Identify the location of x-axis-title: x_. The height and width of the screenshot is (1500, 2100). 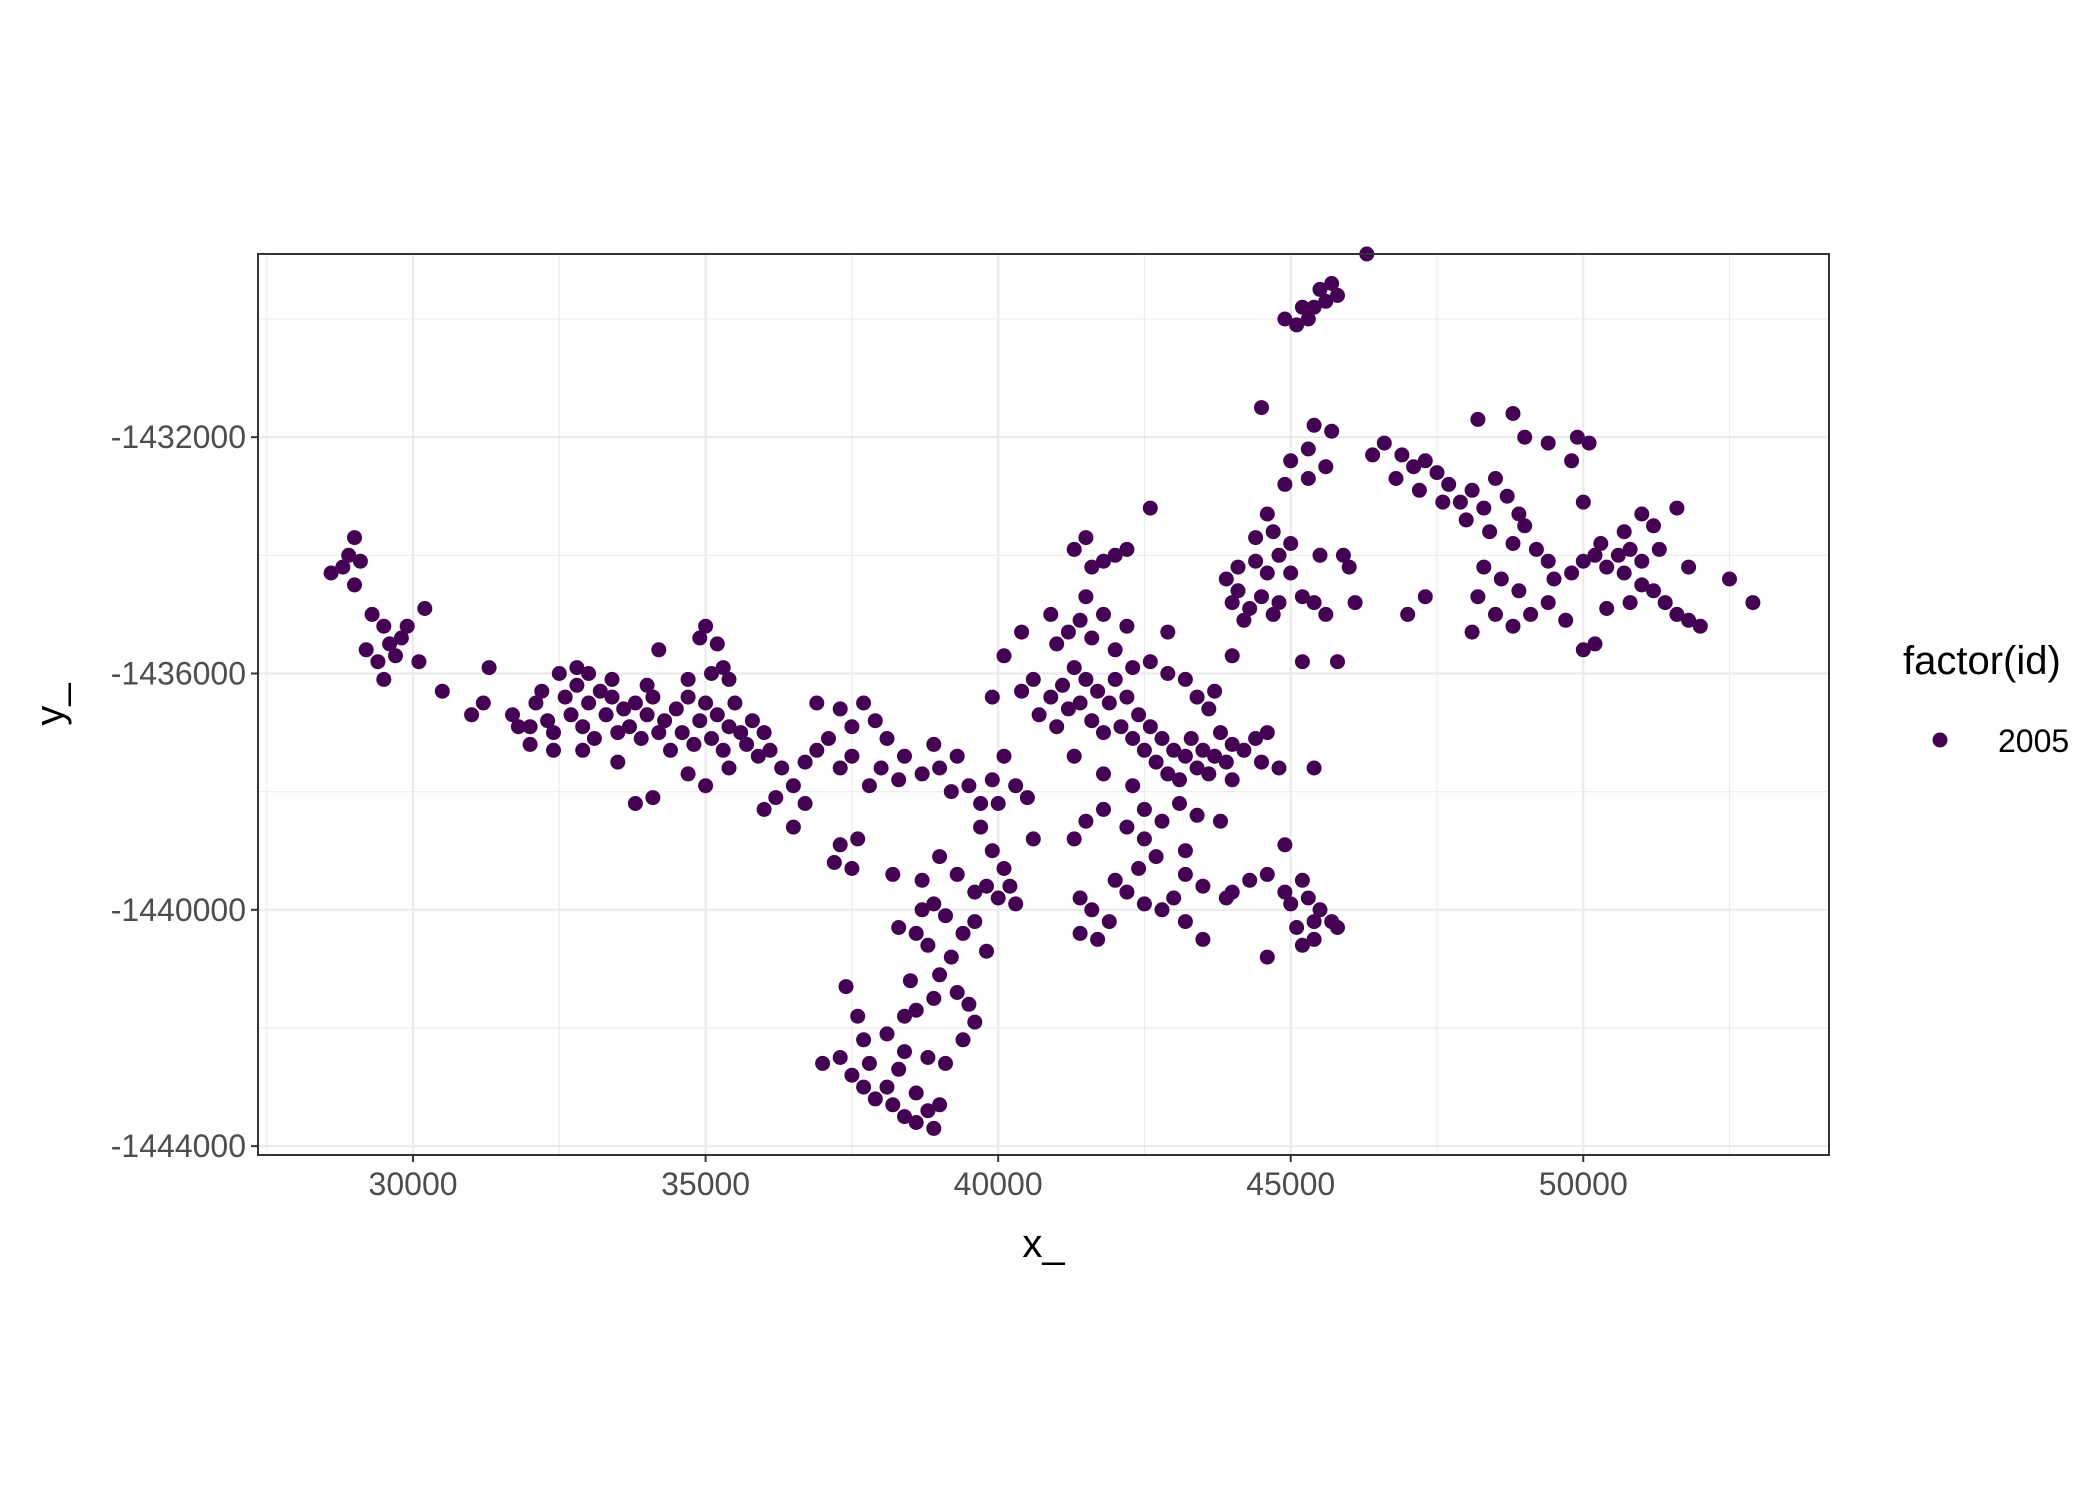
(1043, 1244).